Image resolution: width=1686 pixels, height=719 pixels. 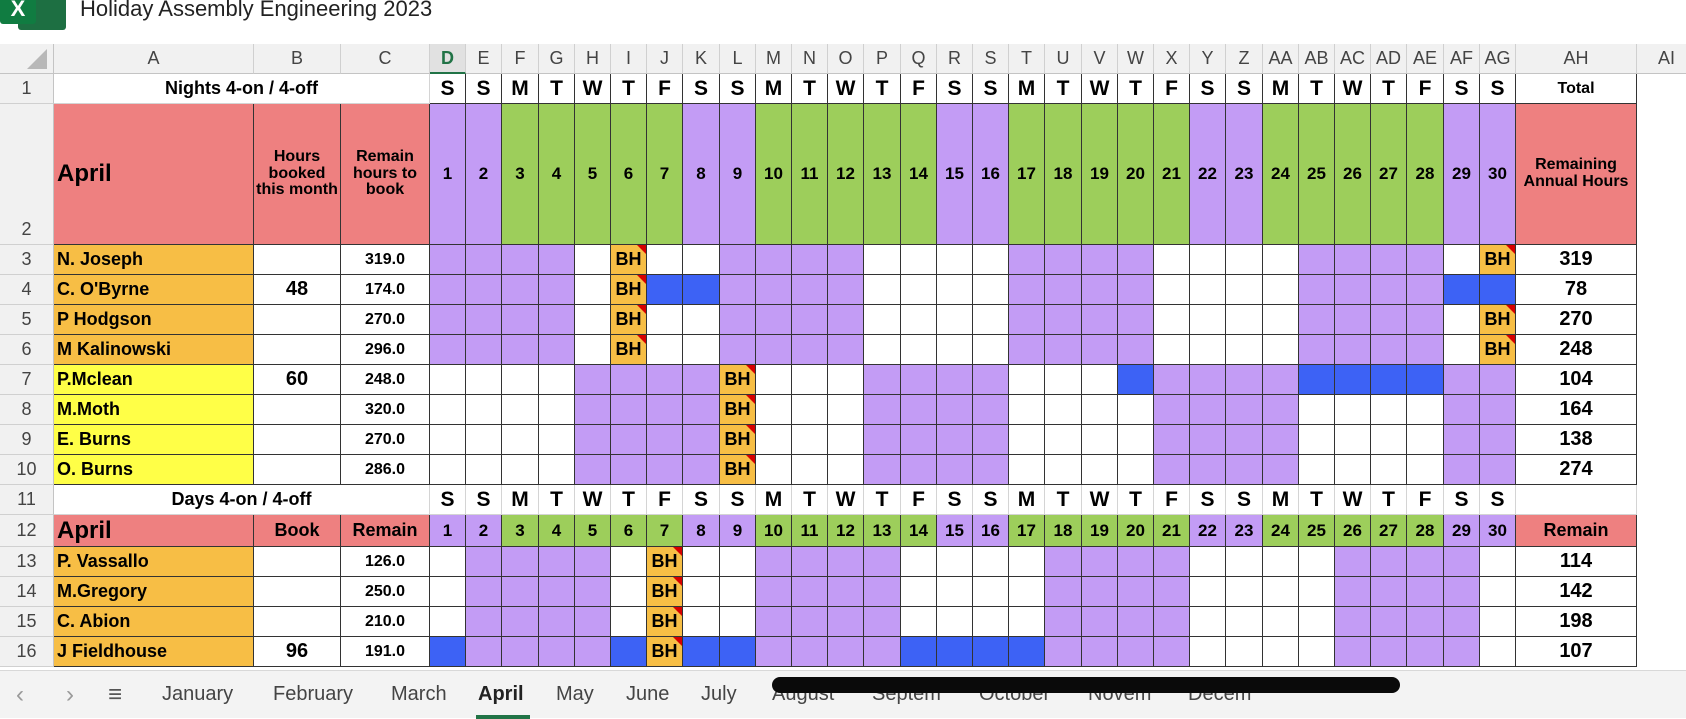 I want to click on row-header-12: 12, so click(x=27, y=531).